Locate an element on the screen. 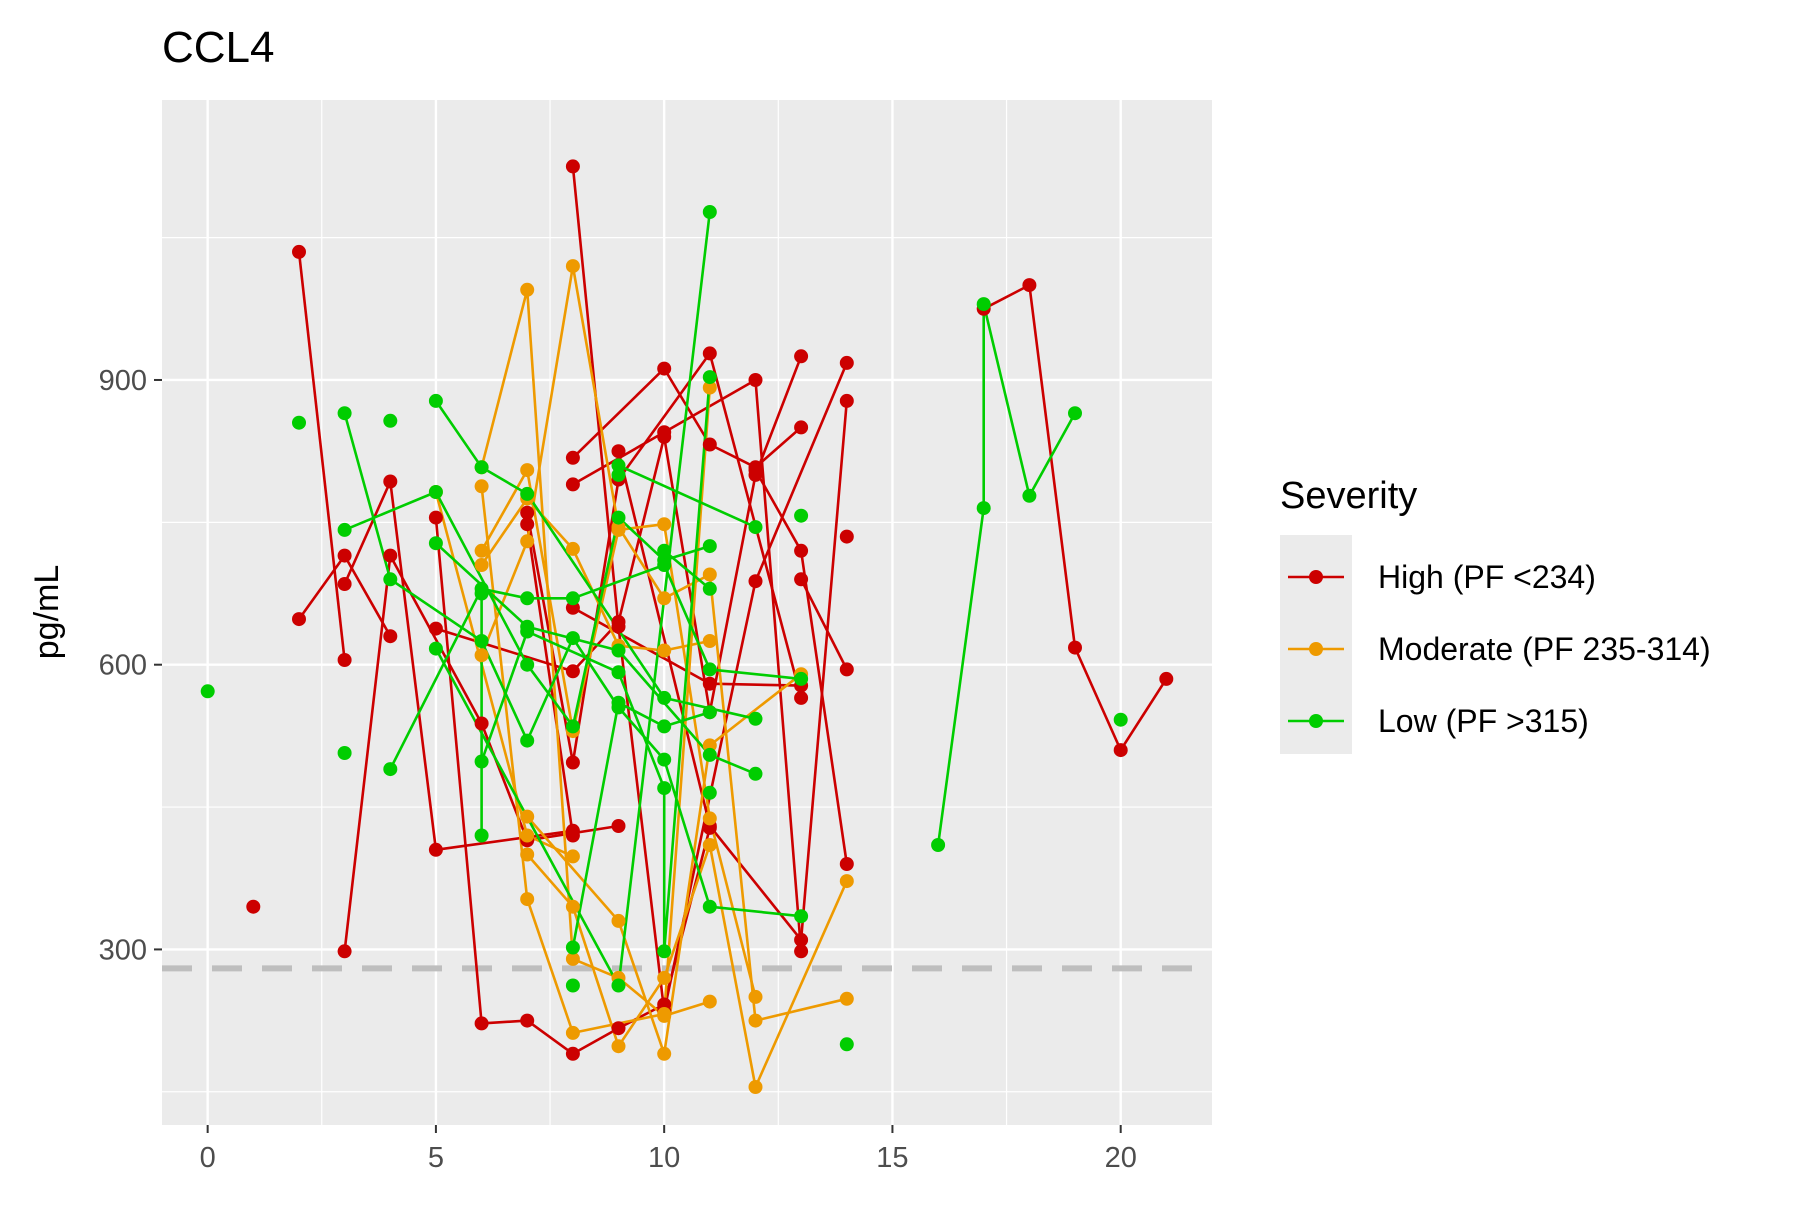 This screenshot has width=1800, height=1205. y-tick-label: 900 is located at coordinates (123, 381).